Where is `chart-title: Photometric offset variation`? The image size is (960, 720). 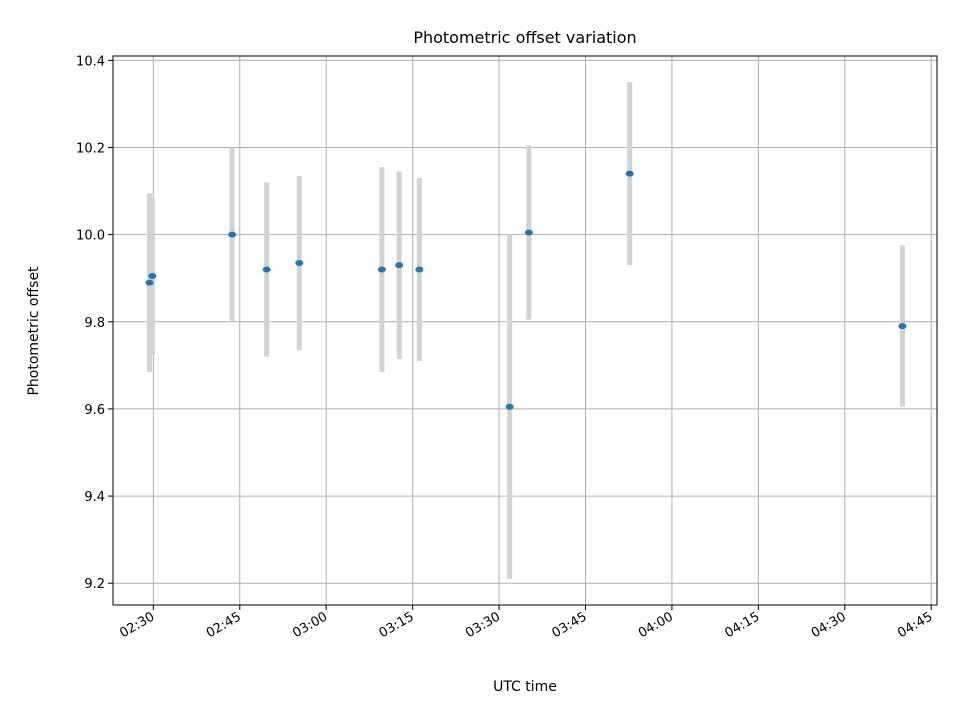 chart-title: Photometric offset variation is located at coordinates (524, 37).